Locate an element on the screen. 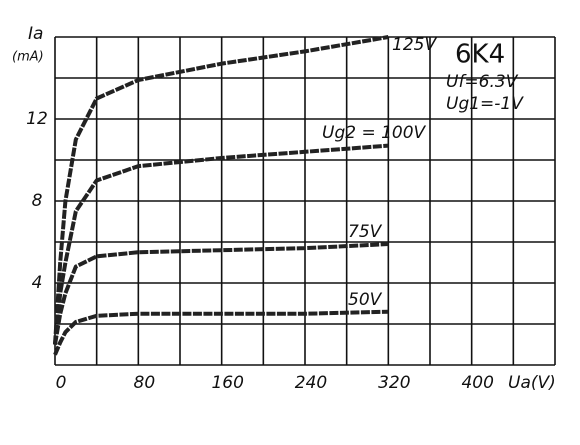  x-tick-label: 240 is located at coordinates (311, 383).